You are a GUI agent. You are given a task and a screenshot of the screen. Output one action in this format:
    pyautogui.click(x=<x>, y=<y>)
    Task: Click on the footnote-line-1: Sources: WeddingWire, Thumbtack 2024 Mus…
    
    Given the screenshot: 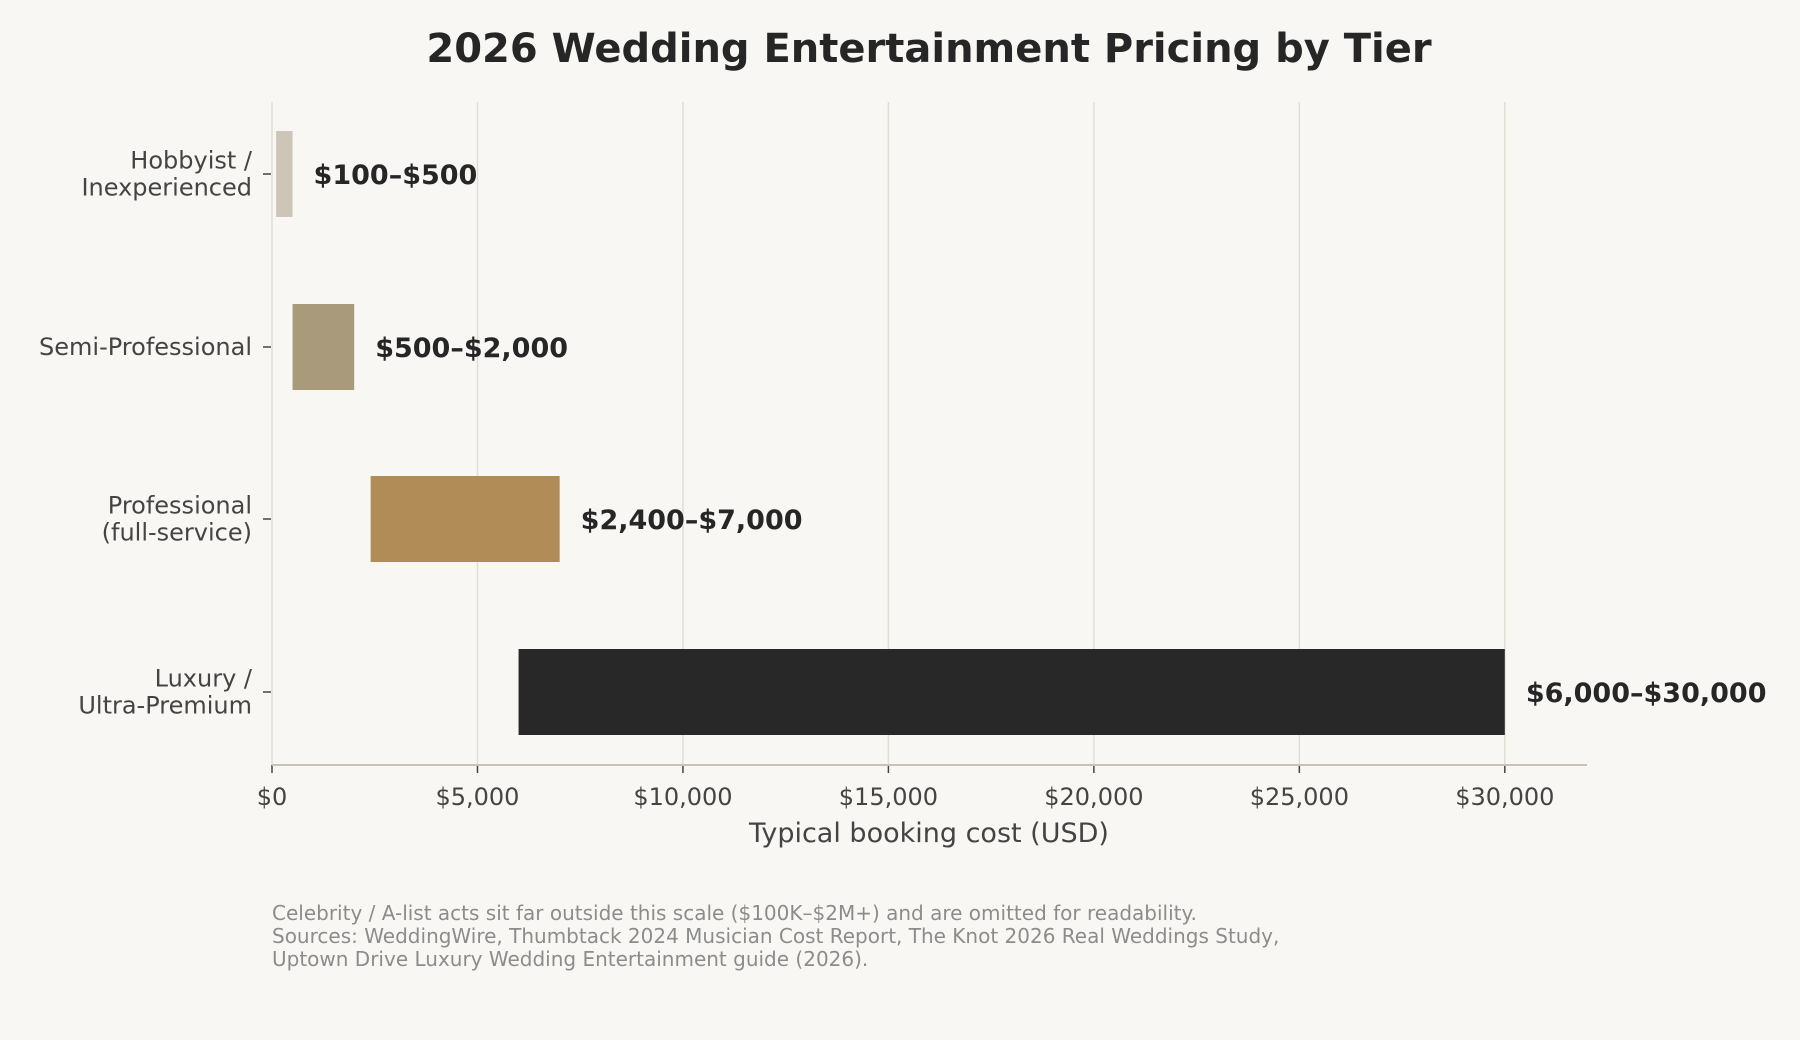 What is the action you would take?
    pyautogui.click(x=775, y=936)
    